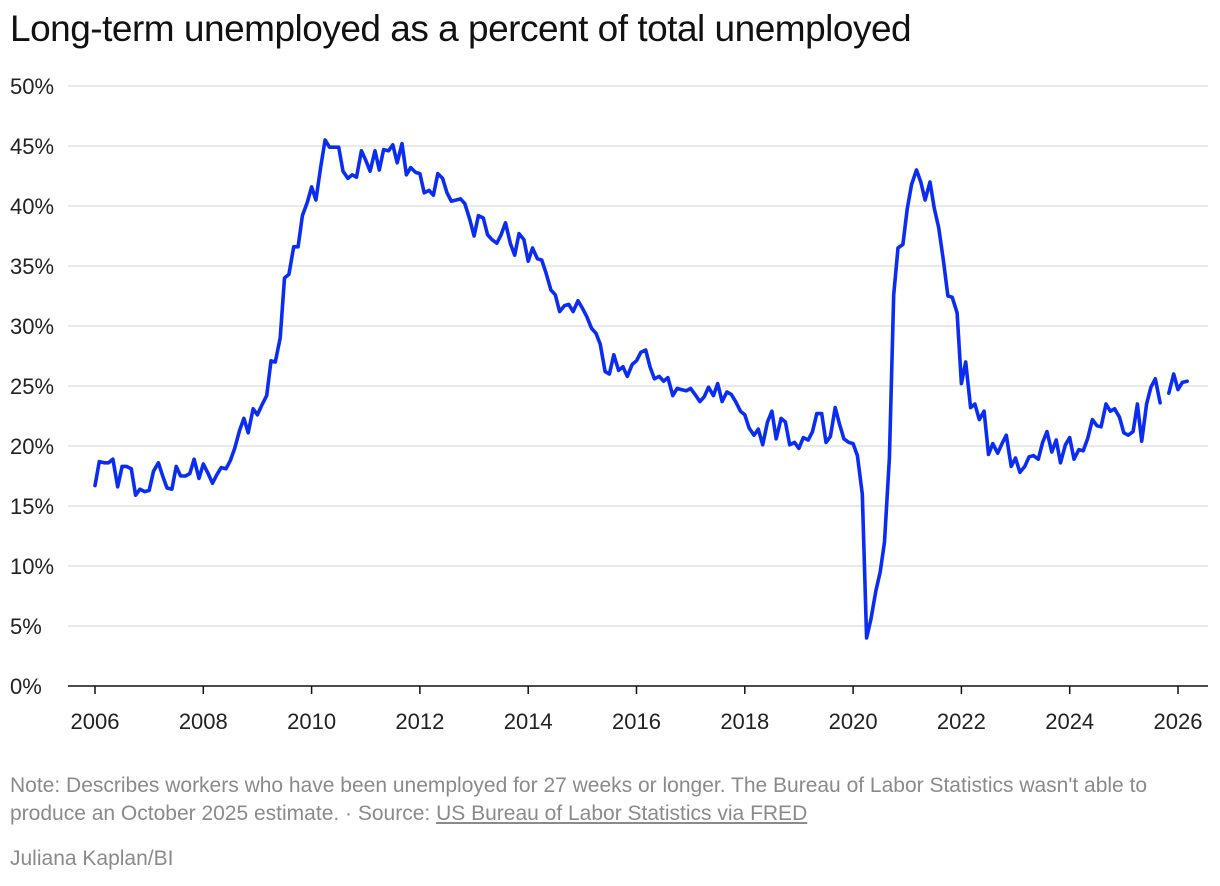 The image size is (1220, 886). Describe the element at coordinates (32, 86) in the screenshot. I see `y-tick-label: 50%` at that location.